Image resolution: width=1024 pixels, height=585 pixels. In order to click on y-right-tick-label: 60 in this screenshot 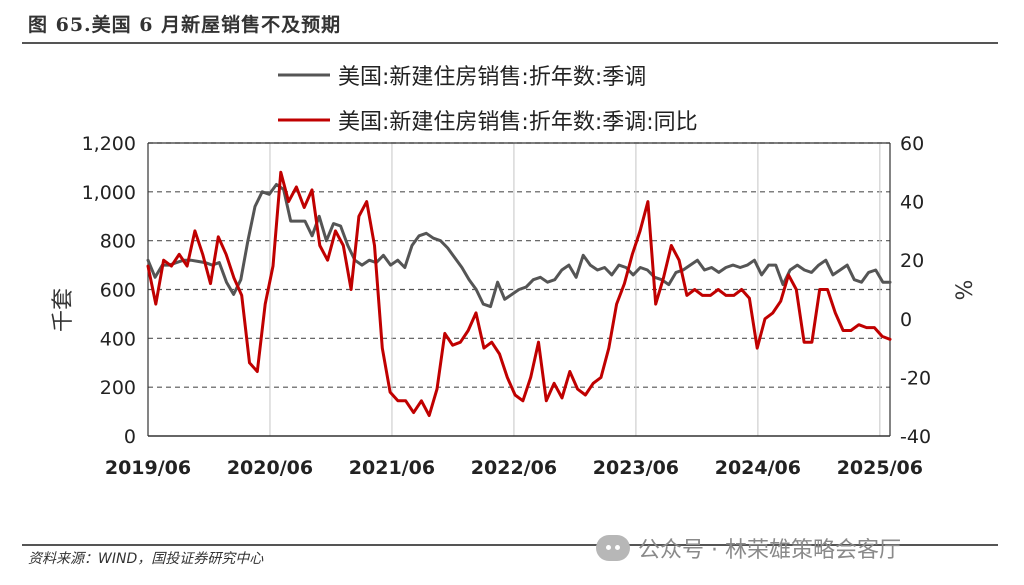, I will do `click(912, 144)`.